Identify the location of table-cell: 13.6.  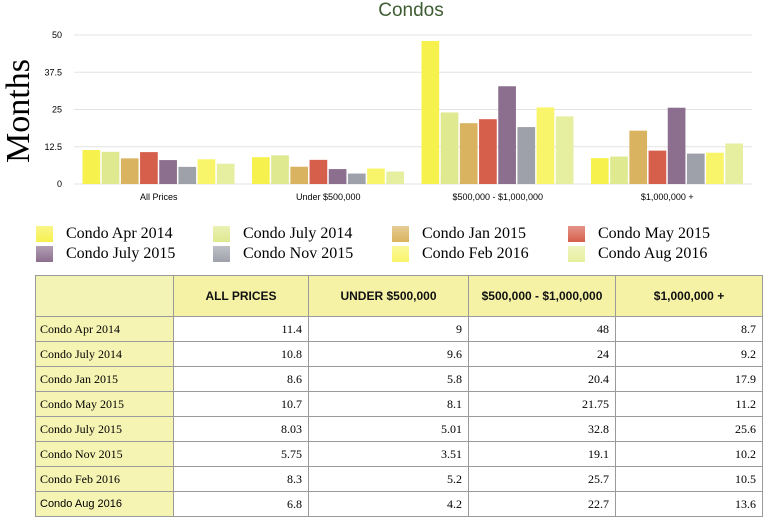
(689, 504).